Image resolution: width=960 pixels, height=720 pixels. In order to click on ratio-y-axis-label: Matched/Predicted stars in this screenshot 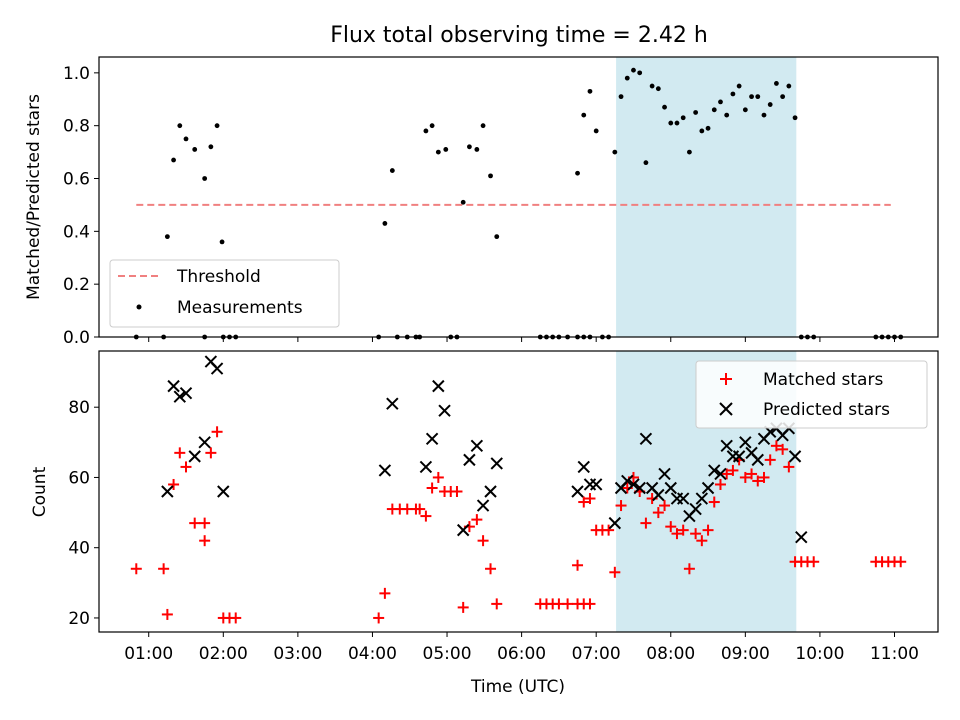, I will do `click(34, 197)`.